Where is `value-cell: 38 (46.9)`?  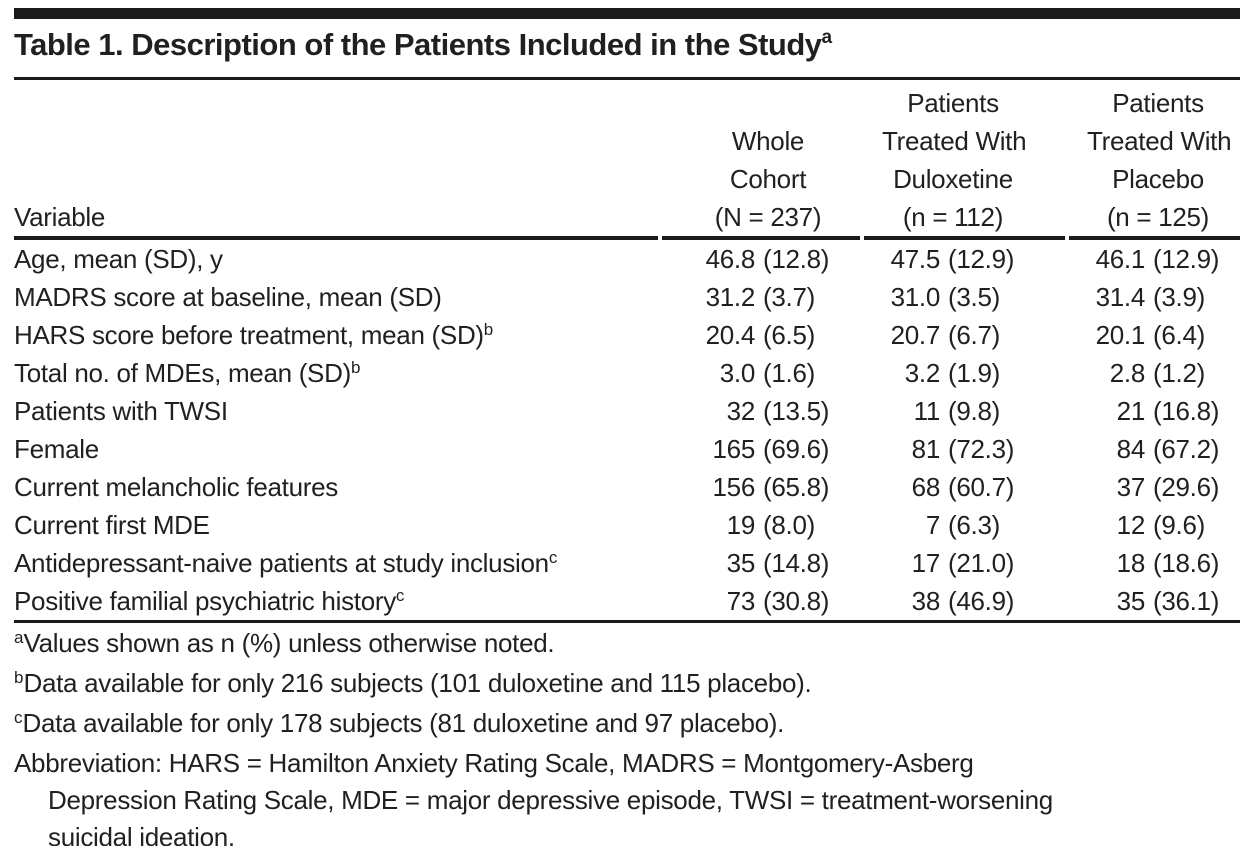
value-cell: 38 (46.9) is located at coordinates (953, 601).